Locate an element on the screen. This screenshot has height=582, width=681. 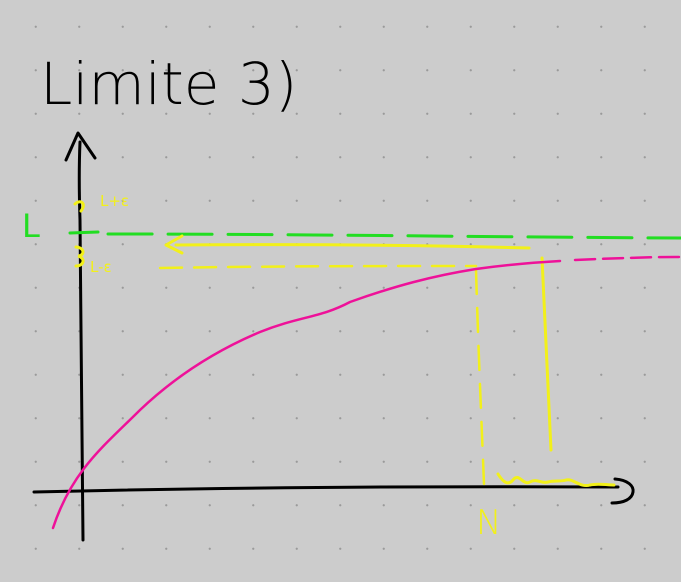
y-axis is located at coordinates (81, 341).